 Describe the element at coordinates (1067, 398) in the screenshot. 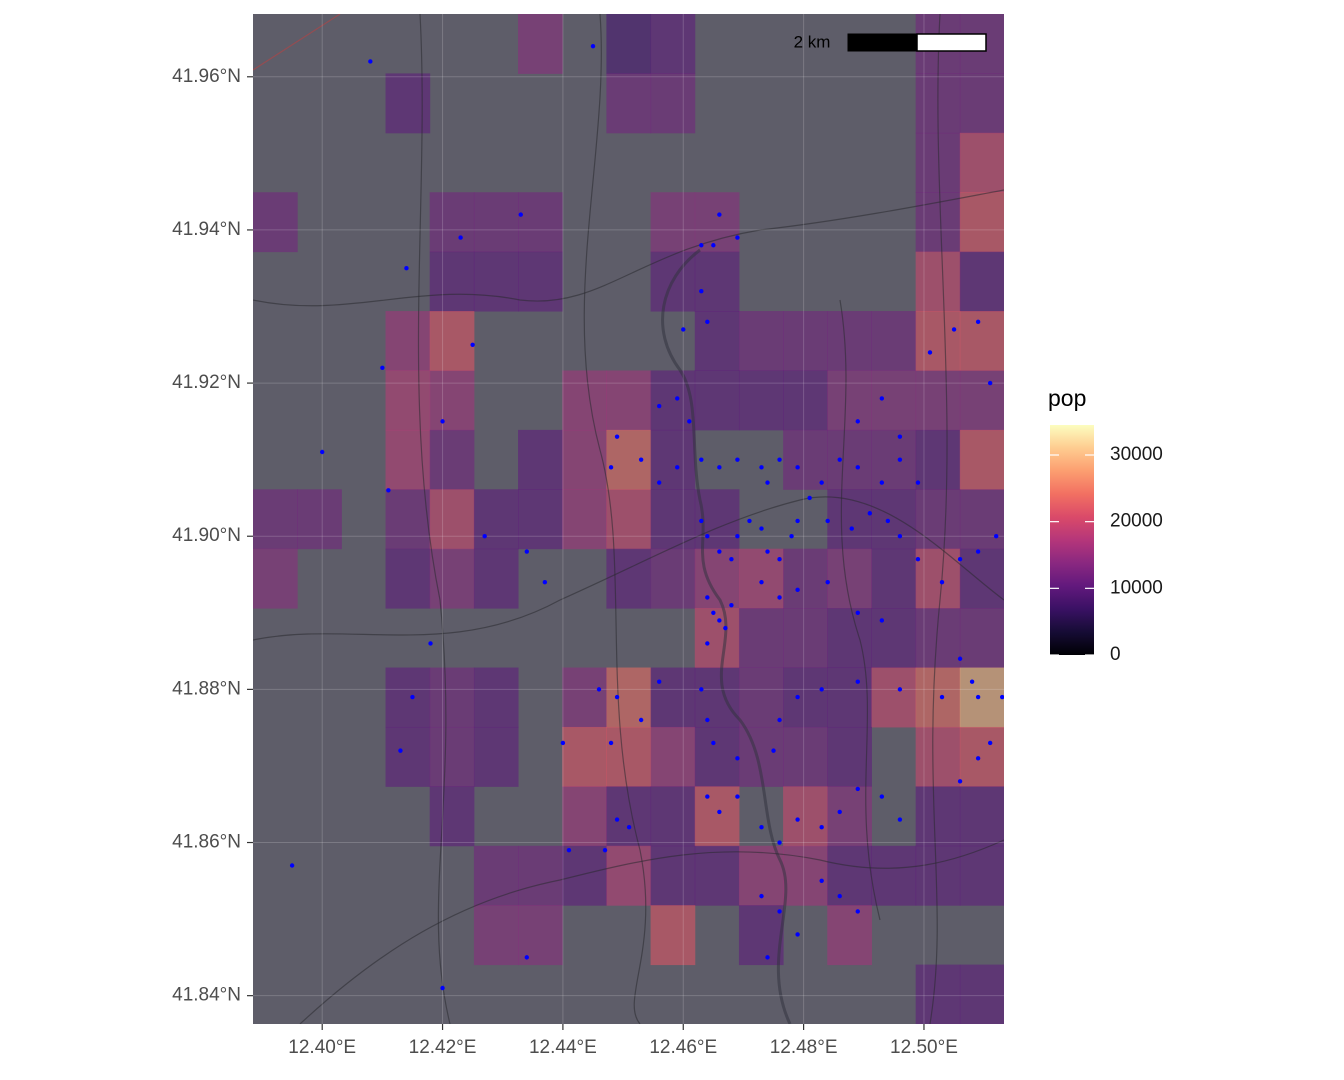

I see `legend-title: pop` at that location.